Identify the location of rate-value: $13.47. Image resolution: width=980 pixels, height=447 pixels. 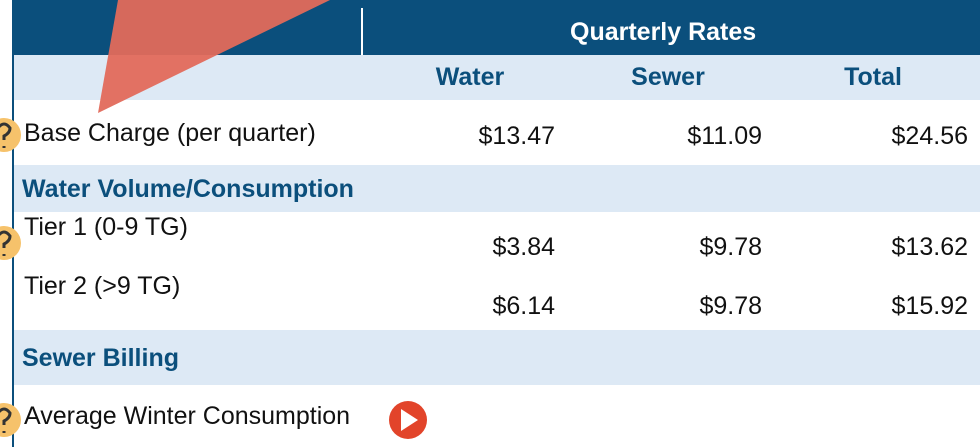
(516, 135).